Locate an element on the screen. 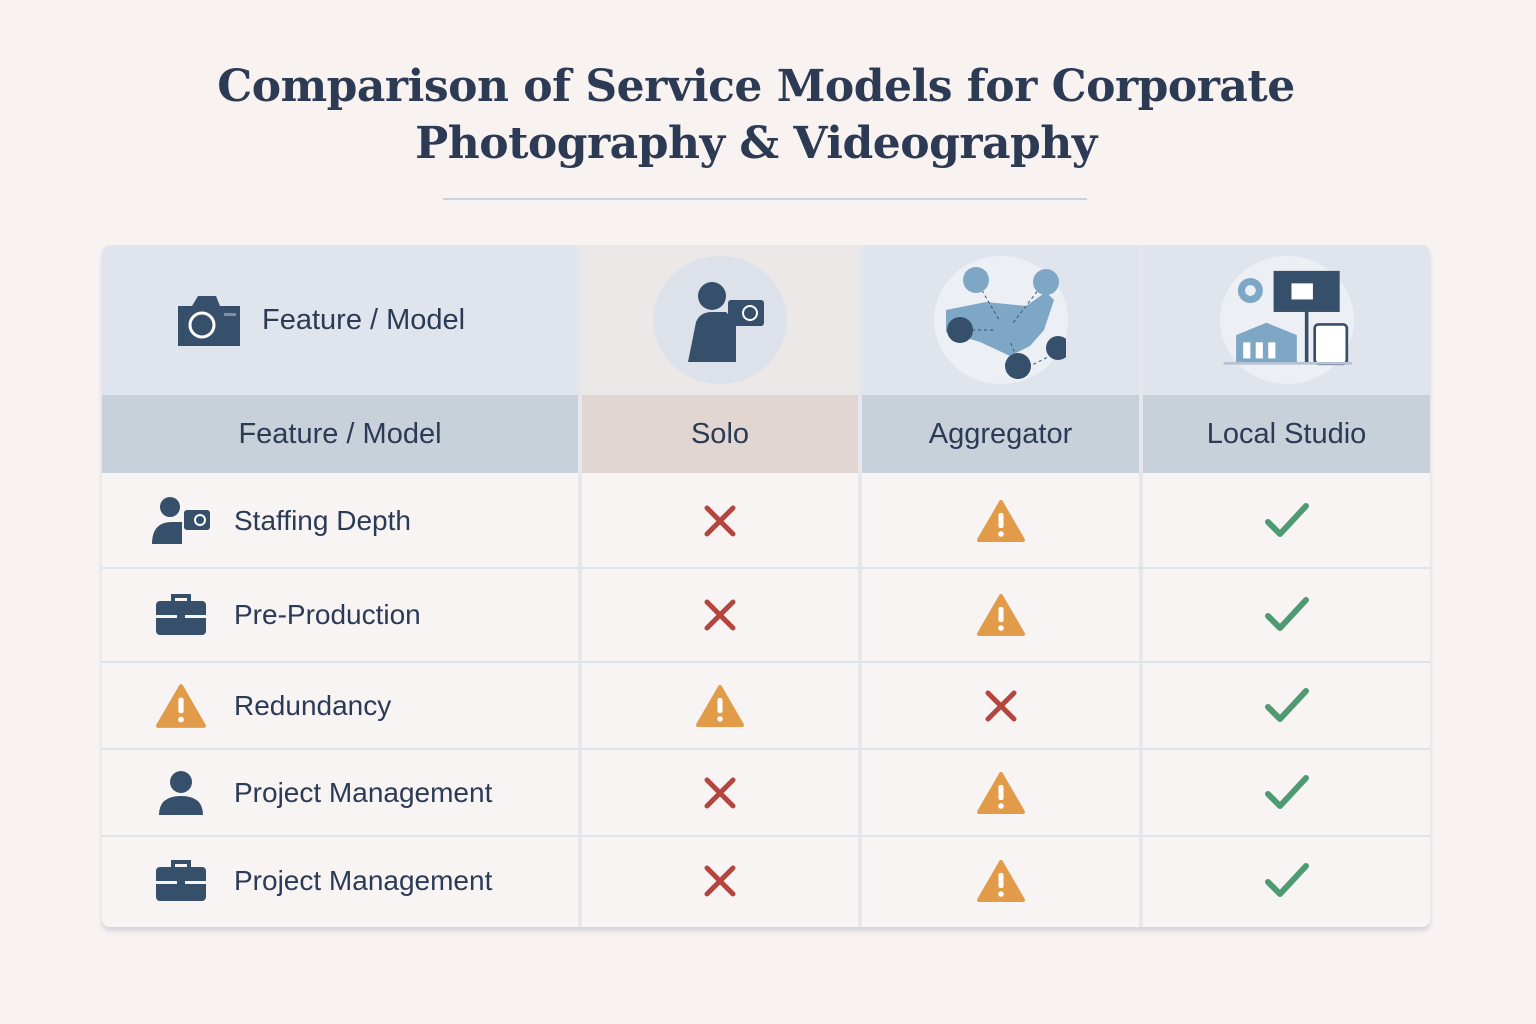  header-top-label: Feature / Model is located at coordinates (364, 319).